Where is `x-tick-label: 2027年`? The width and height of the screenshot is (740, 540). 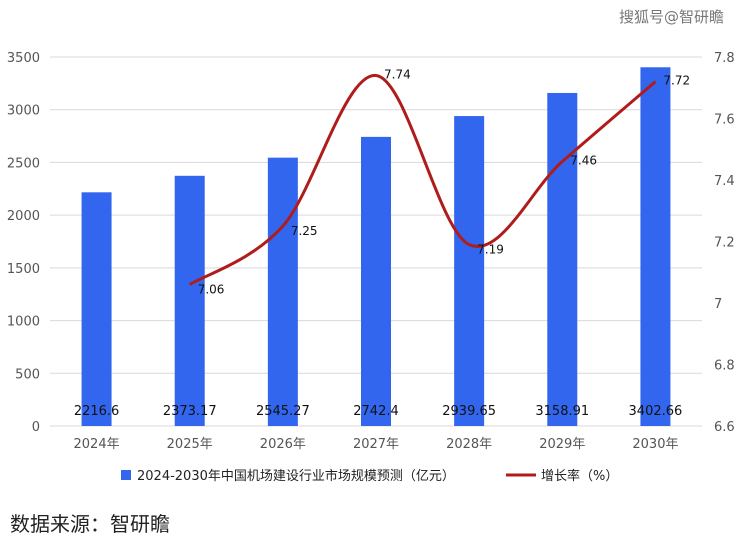 x-tick-label: 2027年 is located at coordinates (376, 444).